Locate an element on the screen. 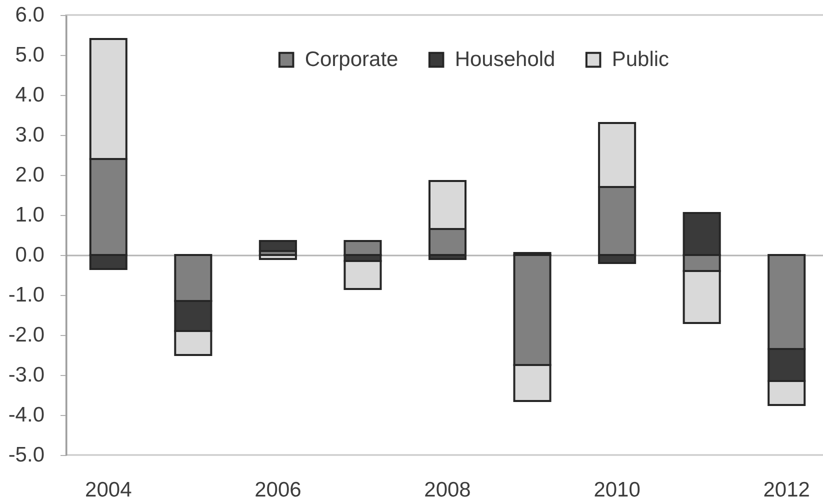 The width and height of the screenshot is (823, 503). x-tick-label: 2008 is located at coordinates (447, 490).